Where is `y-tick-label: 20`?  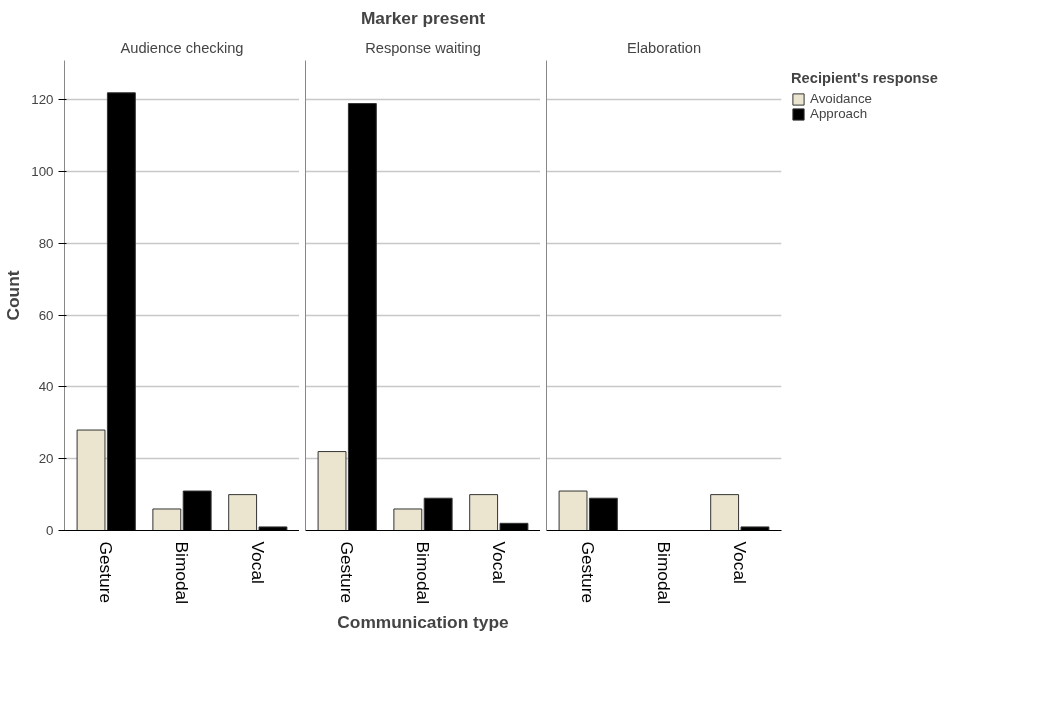 y-tick-label: 20 is located at coordinates (46, 459).